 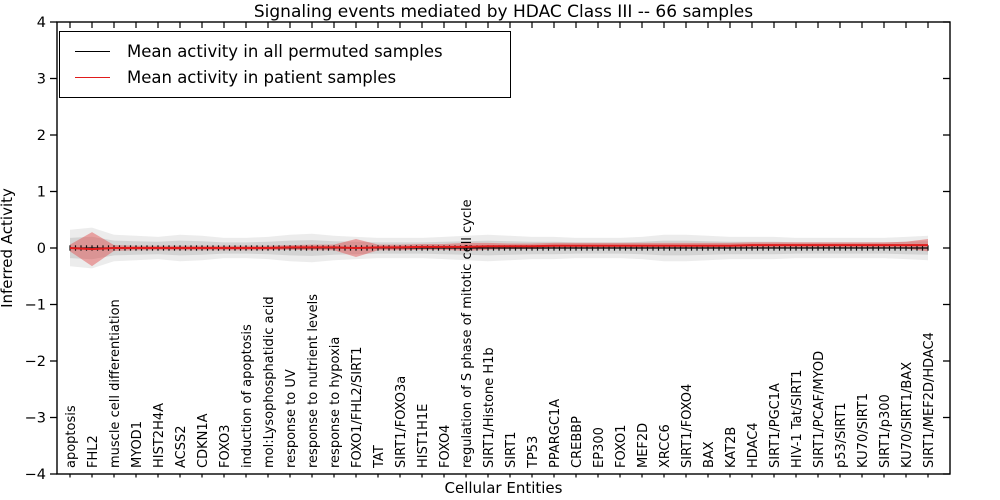 I want to click on x-tick-label: KAT2B, so click(x=731, y=447).